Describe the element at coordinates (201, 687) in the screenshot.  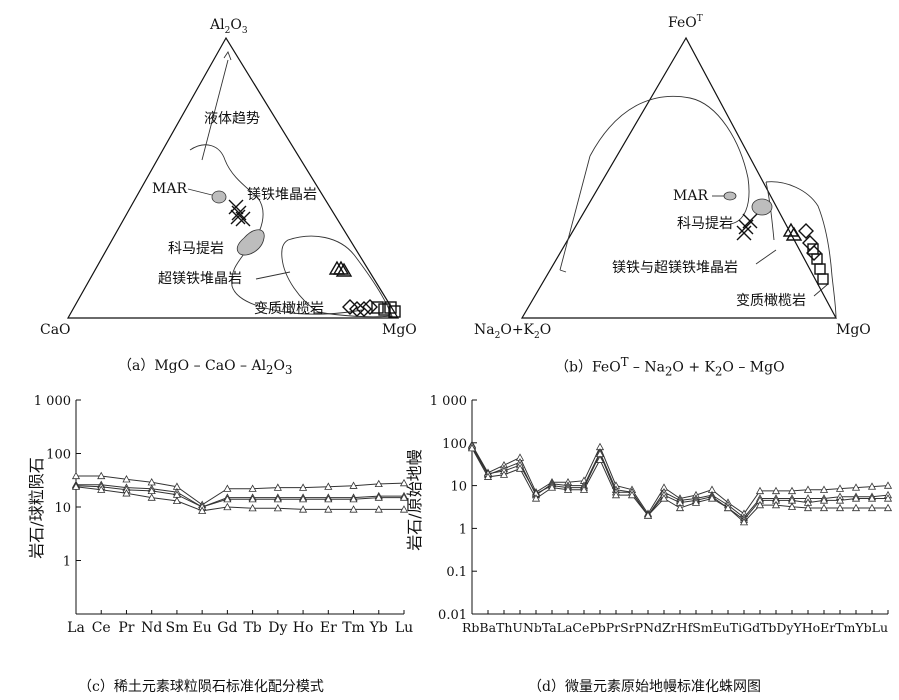
I see `caption-c: （c）稀土元素球粒陨石标准化配分模式` at that location.